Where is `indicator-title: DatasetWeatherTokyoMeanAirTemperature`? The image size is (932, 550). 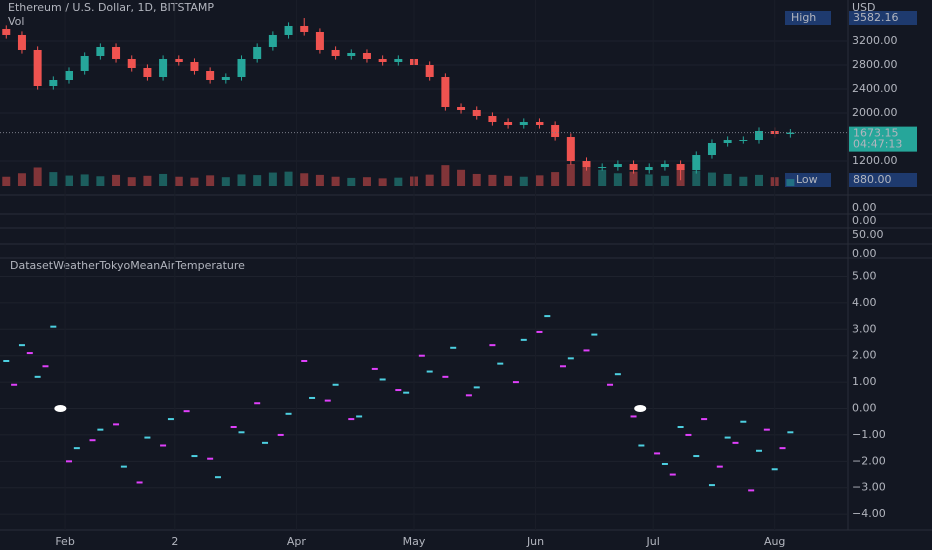
indicator-title: DatasetWeatherTokyoMeanAirTemperature is located at coordinates (127, 265).